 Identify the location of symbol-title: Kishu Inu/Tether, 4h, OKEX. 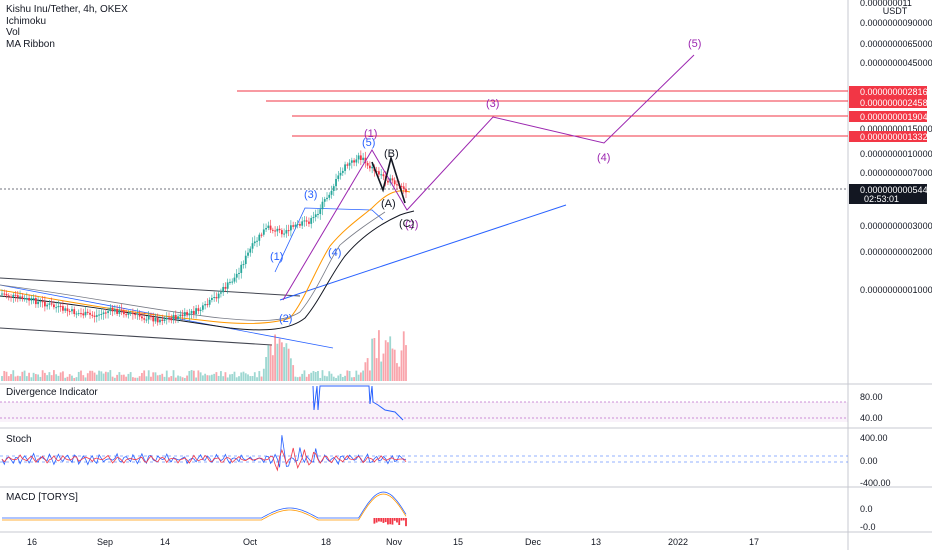
(67, 9).